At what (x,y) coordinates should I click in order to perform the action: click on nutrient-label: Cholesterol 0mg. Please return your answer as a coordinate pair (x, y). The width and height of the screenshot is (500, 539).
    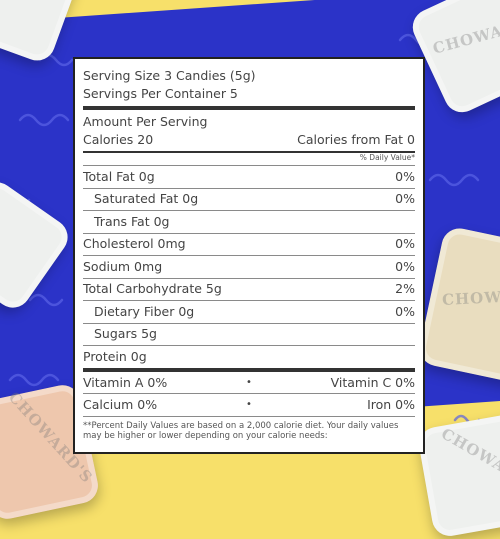
    Looking at the image, I should click on (134, 244).